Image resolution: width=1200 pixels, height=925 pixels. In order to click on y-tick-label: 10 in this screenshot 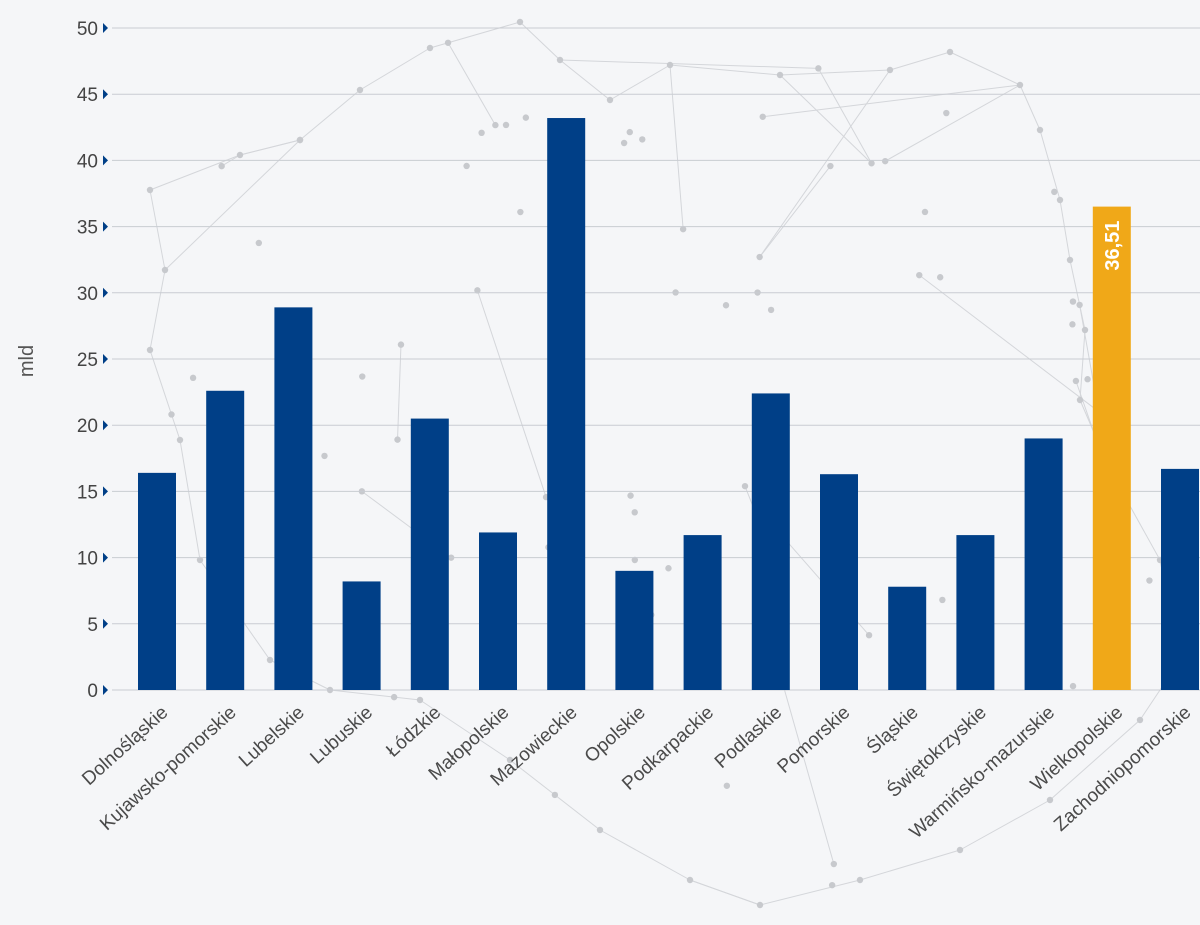, I will do `click(87, 559)`.